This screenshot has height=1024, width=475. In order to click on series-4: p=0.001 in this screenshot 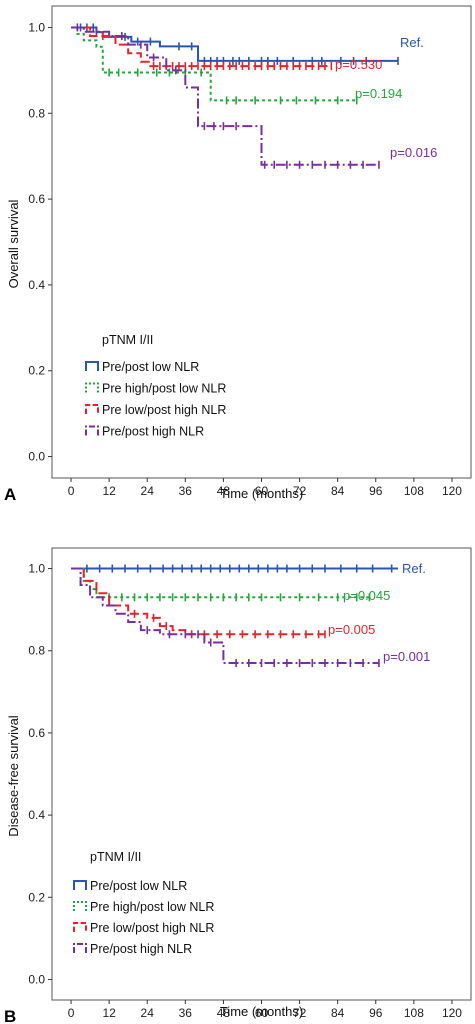, I will do `click(250, 617)`.